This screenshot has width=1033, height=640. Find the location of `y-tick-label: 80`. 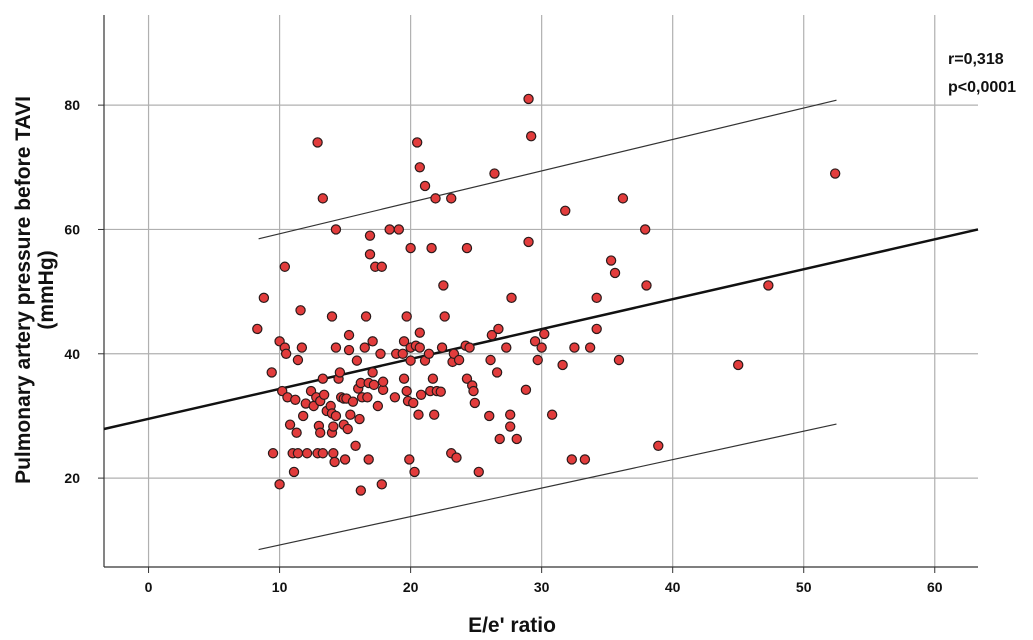

y-tick-label: 80 is located at coordinates (72, 105).